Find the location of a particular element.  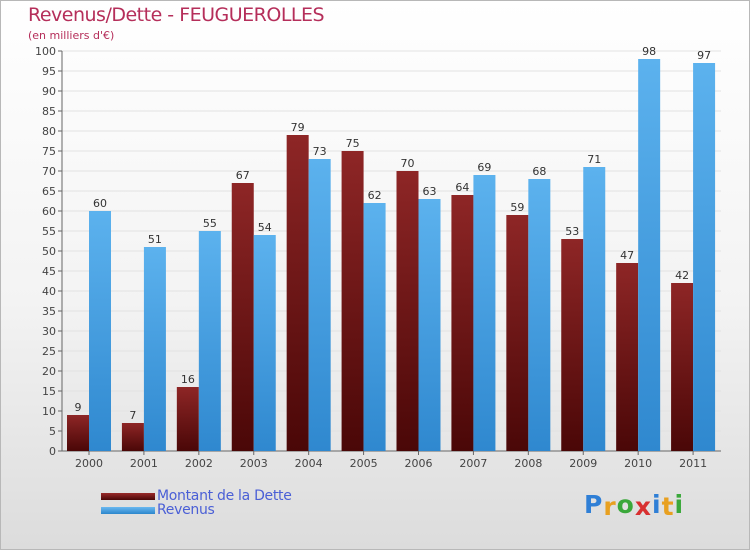

x-tick-label: 2008 is located at coordinates (528, 463).